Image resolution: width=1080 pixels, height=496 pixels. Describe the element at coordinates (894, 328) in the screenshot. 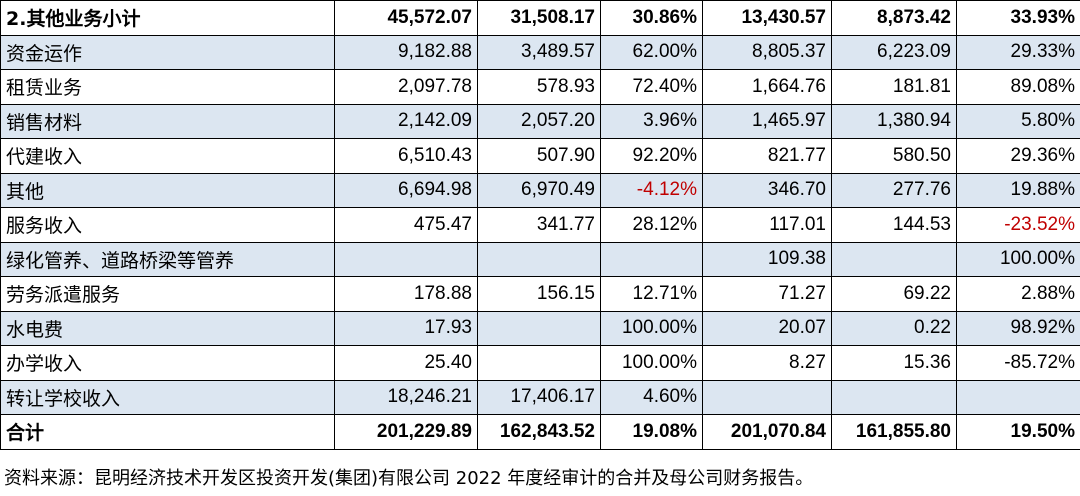

I see `cell-value: 0.22` at that location.